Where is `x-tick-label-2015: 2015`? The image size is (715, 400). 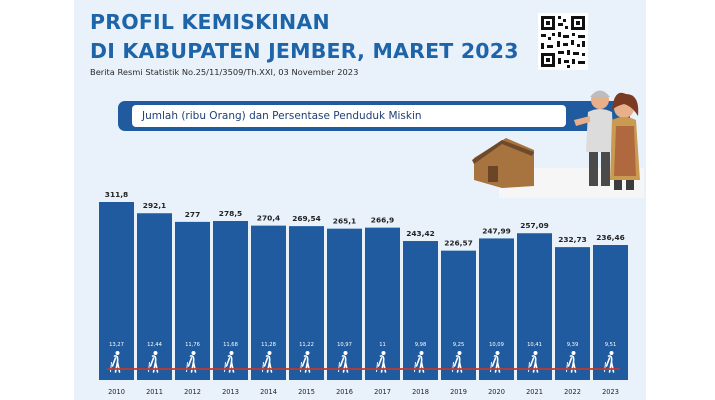 x-tick-label-2015: 2015 is located at coordinates (306, 392).